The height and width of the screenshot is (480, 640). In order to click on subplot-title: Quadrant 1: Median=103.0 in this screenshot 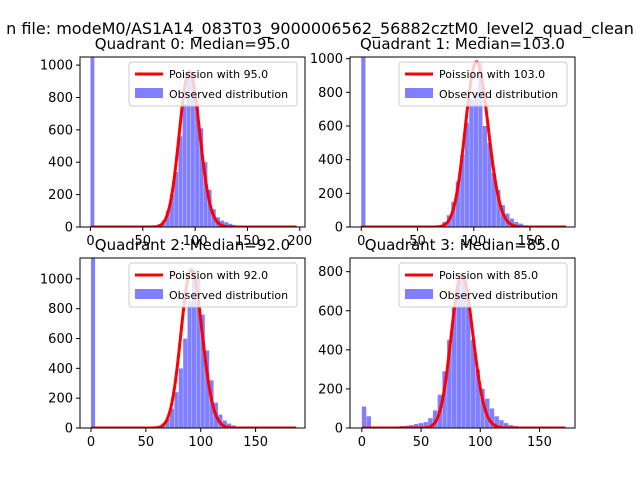, I will do `click(462, 44)`.